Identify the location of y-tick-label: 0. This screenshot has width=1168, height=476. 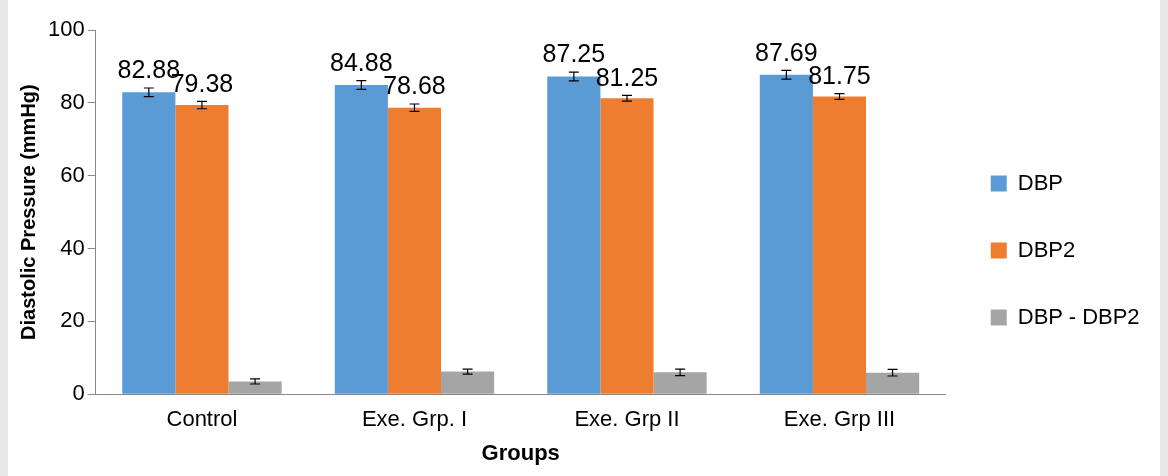
(78, 393).